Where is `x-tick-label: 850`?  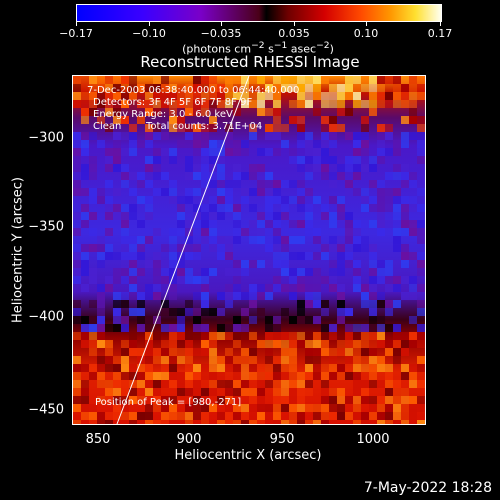
x-tick-label: 850 is located at coordinates (98, 439).